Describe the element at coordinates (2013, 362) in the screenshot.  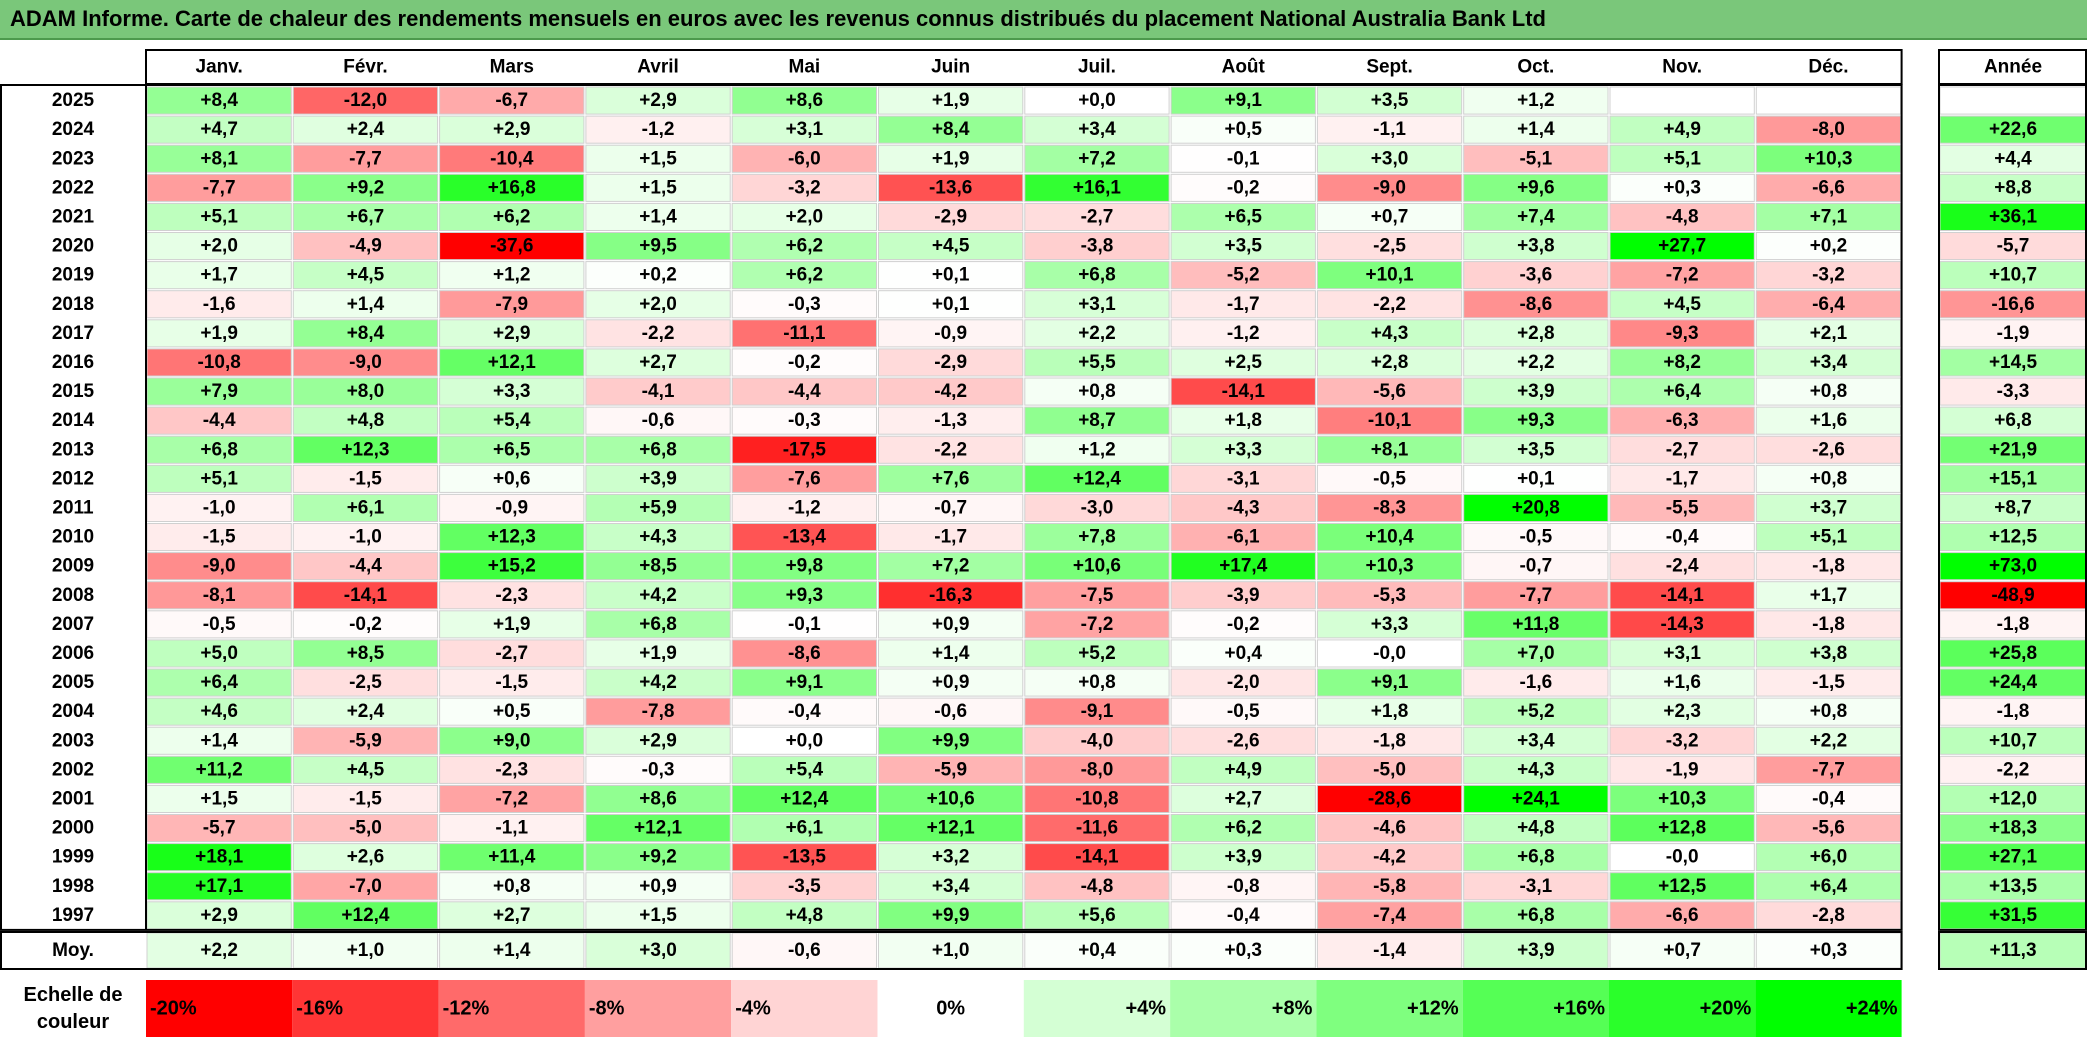
I see `annual-value: +14,5` at that location.